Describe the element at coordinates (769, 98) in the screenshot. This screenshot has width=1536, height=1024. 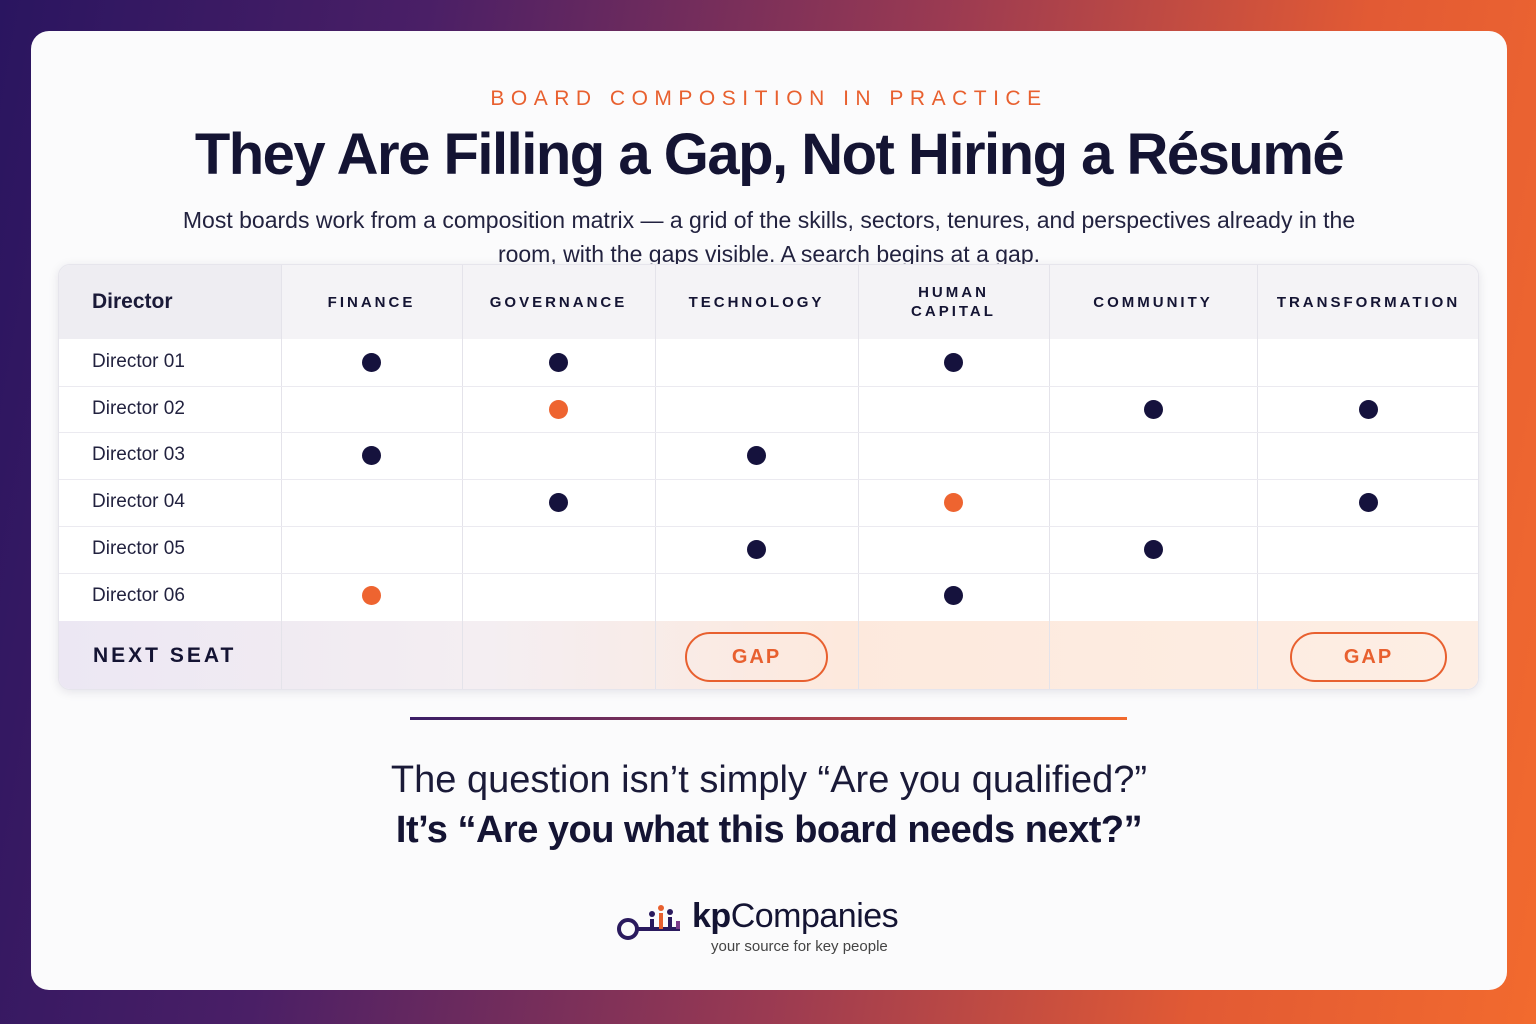
I see `eyebrow: BOARD COMPOSITION IN PRACTICE` at that location.